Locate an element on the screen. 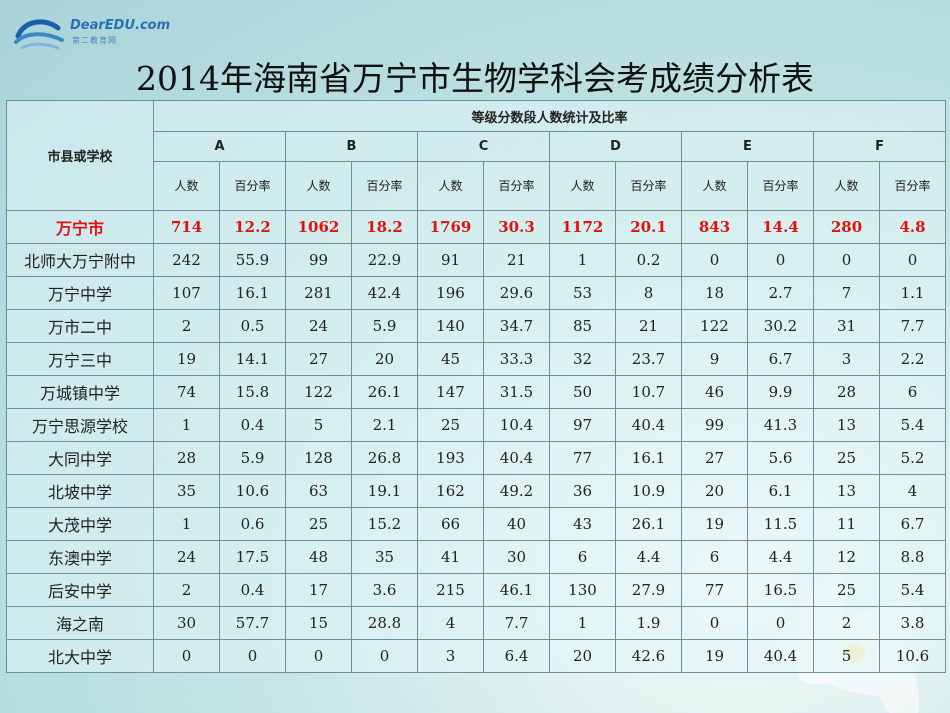 The height and width of the screenshot is (713, 950). grade-header-f: F is located at coordinates (879, 146).